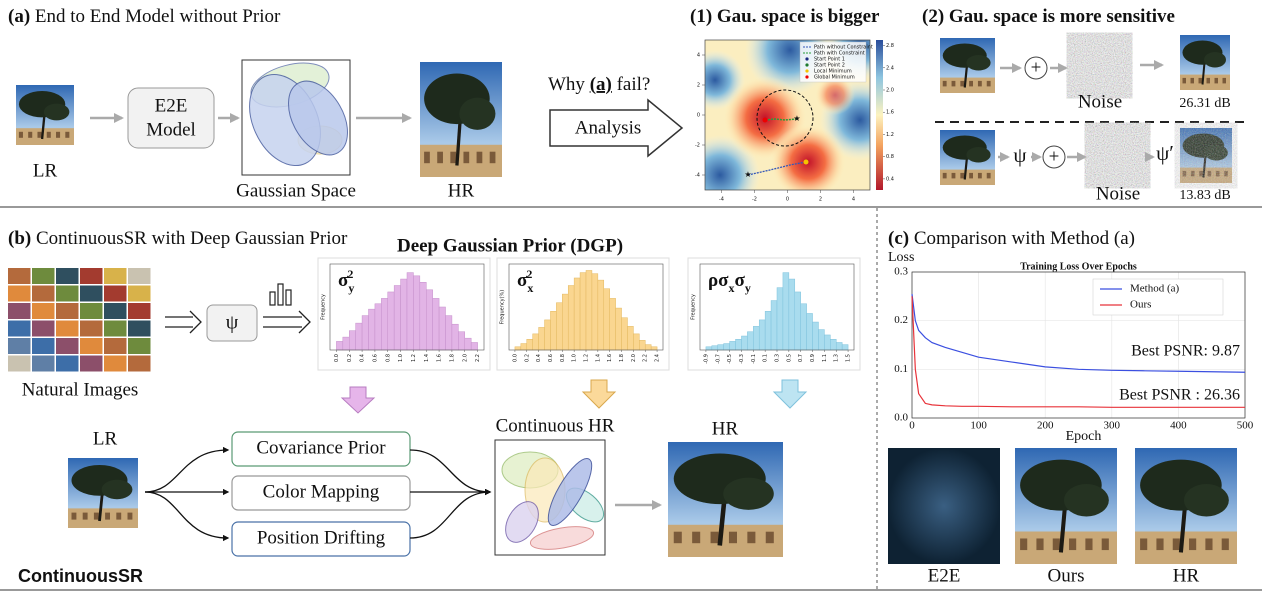 The width and height of the screenshot is (1262, 596). I want to click on x-tick-label: 0.6, so click(375, 358).